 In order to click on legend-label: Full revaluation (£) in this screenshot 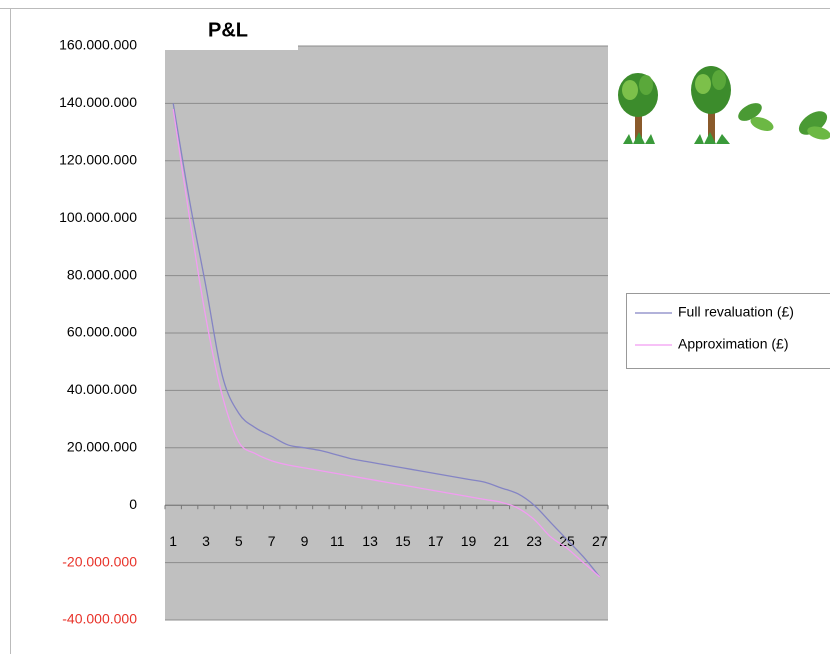, I will do `click(736, 312)`.